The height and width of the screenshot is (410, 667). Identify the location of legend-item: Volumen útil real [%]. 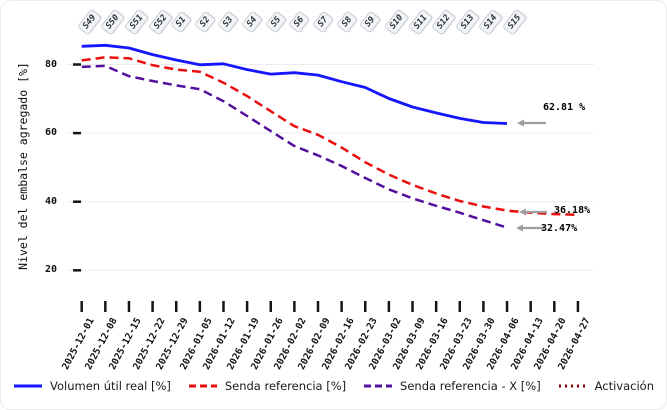
(92, 386).